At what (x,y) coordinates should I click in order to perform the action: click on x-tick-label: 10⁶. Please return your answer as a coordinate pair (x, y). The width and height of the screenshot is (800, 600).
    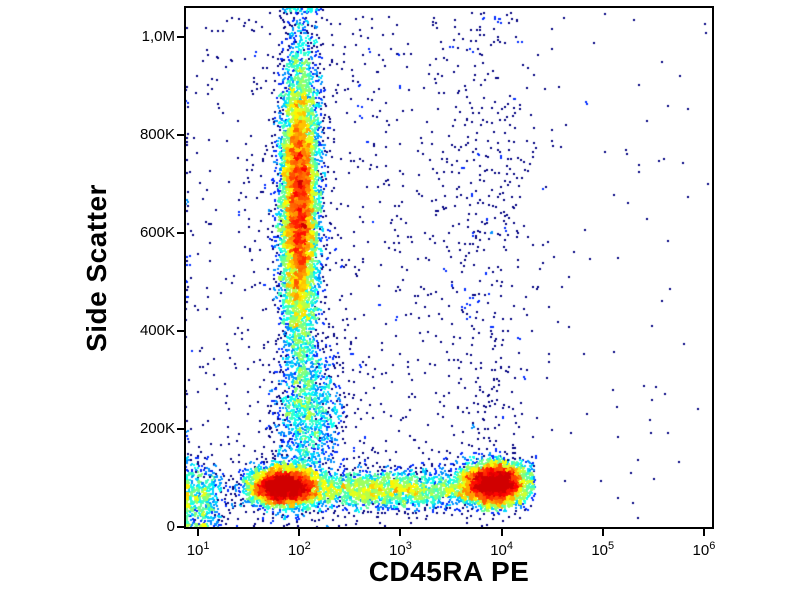
    Looking at the image, I should click on (704, 549).